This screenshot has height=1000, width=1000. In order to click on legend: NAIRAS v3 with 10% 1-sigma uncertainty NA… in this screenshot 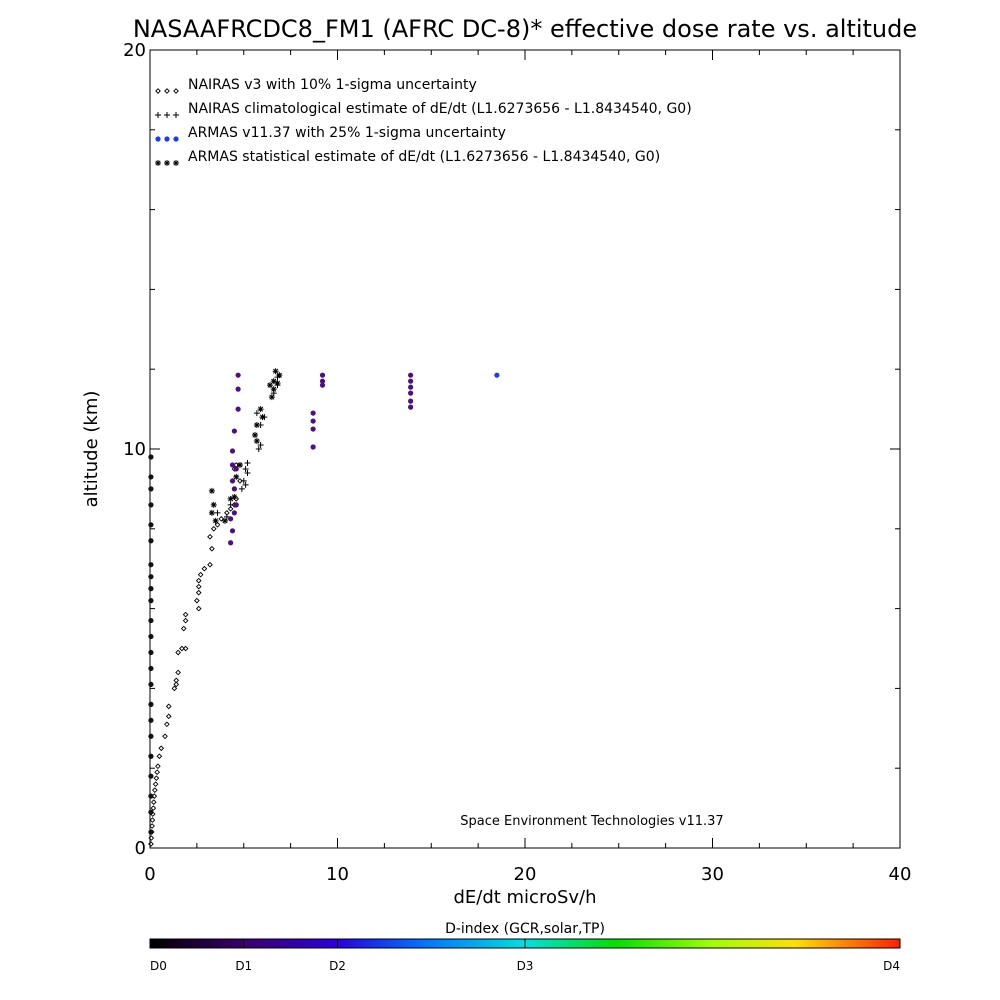, I will do `click(423, 121)`.